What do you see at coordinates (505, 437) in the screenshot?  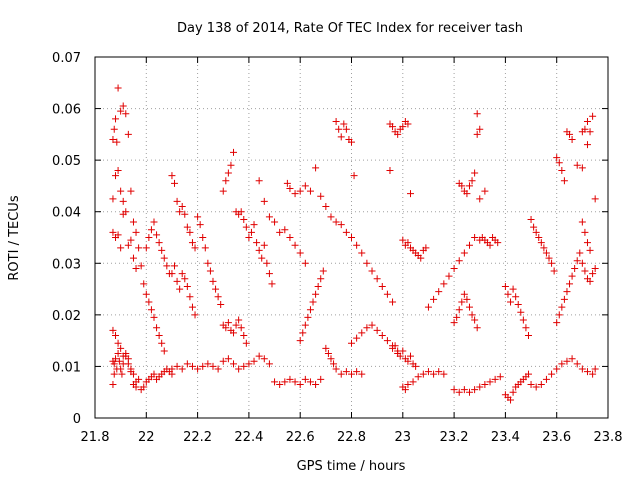 I see `x-tick-label: 23.4` at bounding box center [505, 437].